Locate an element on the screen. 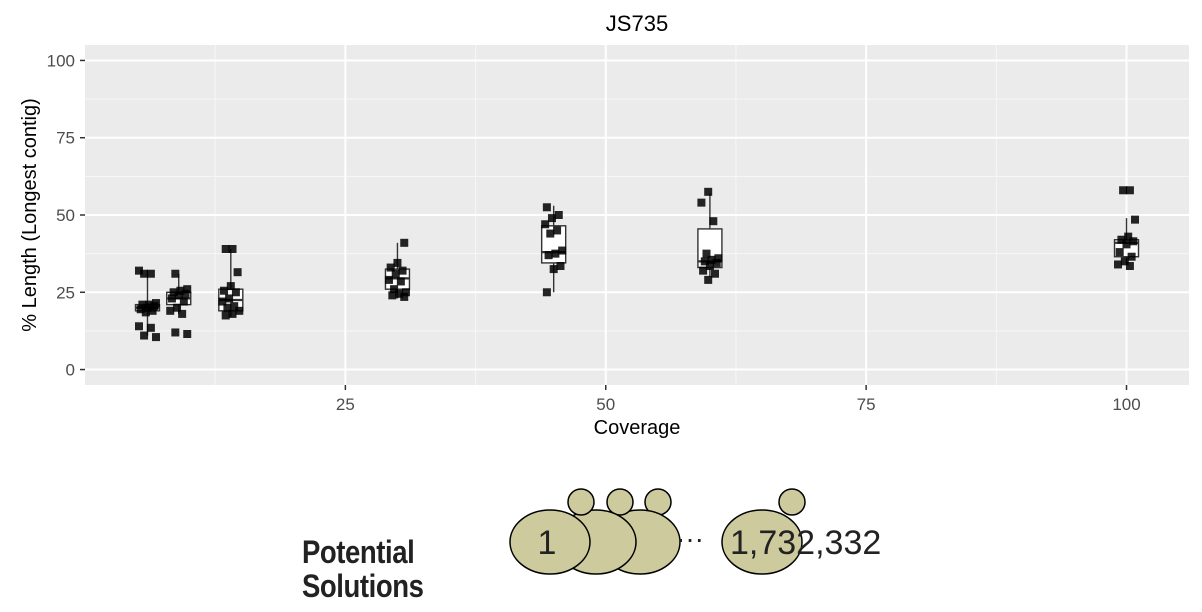 The width and height of the screenshot is (1202, 612). y-tick-label: 50 is located at coordinates (65, 215).